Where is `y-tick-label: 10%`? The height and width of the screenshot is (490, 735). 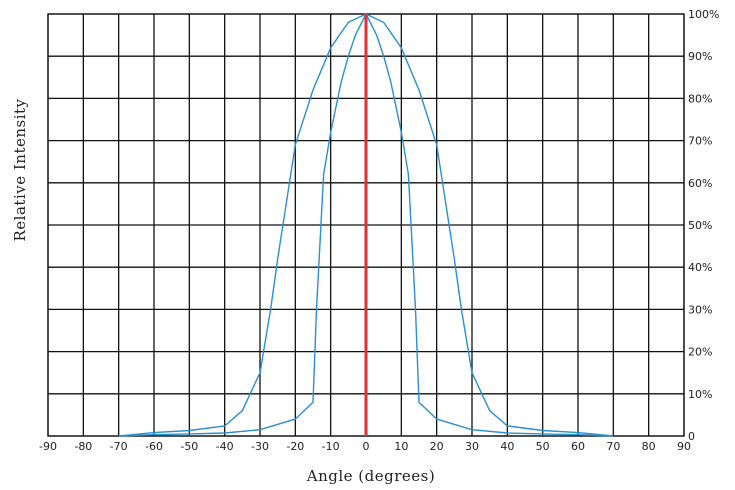 y-tick-label: 10% is located at coordinates (700, 394).